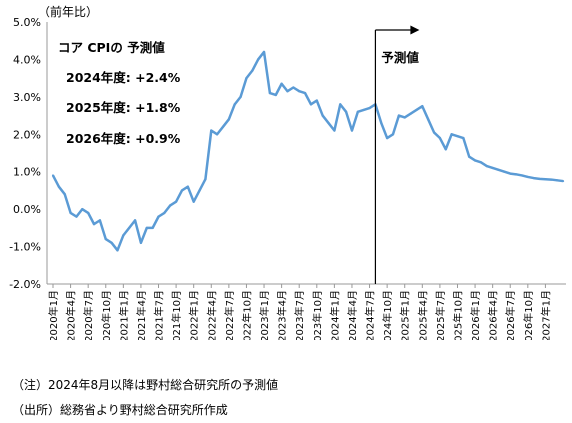 This screenshot has height=423, width=572. Describe the element at coordinates (141, 315) in the screenshot. I see `x-tick-label: 2021年4月` at that location.